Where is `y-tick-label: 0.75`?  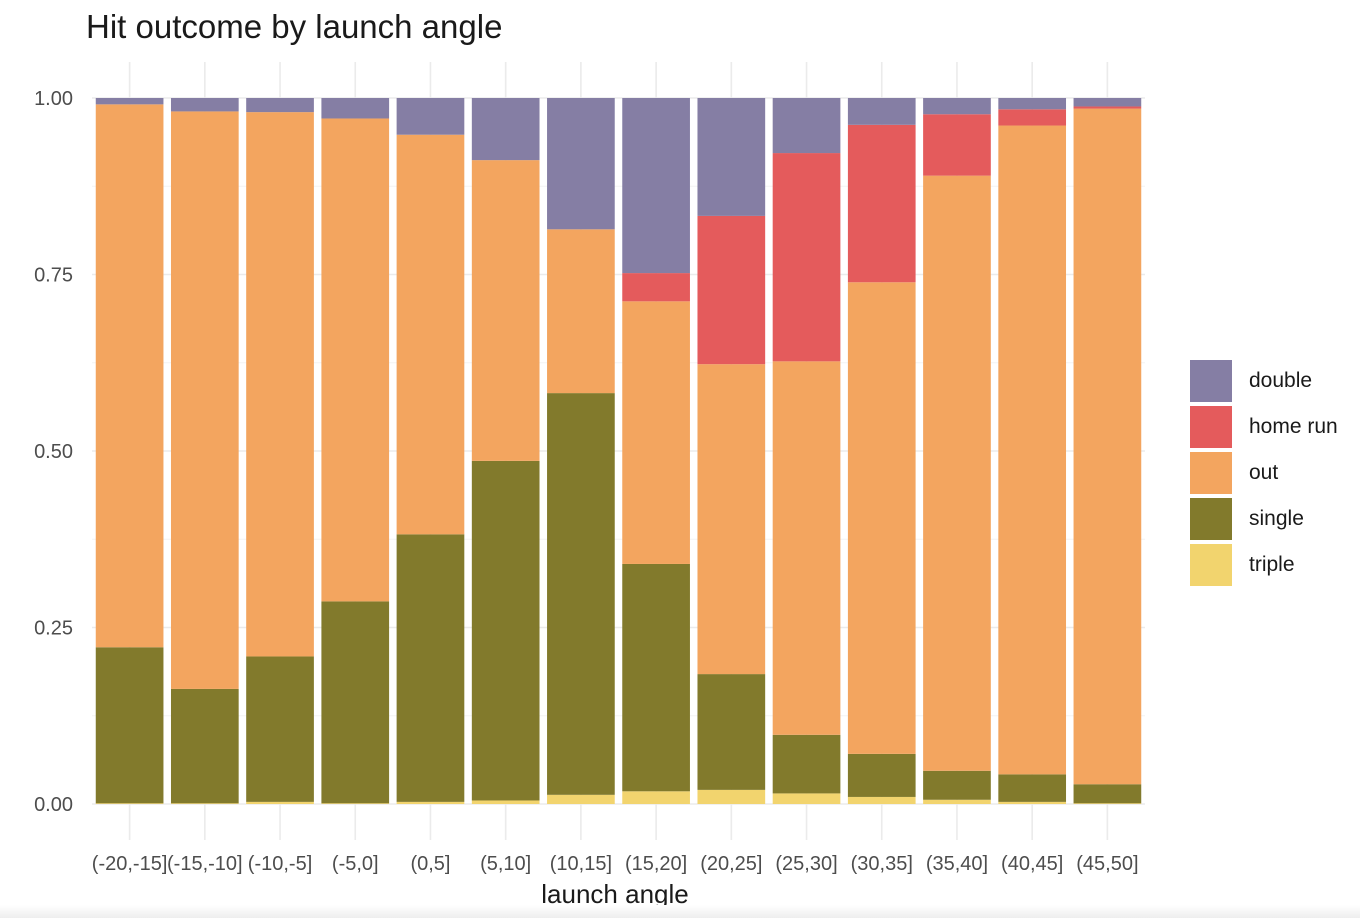 y-tick-label: 0.75 is located at coordinates (53, 276).